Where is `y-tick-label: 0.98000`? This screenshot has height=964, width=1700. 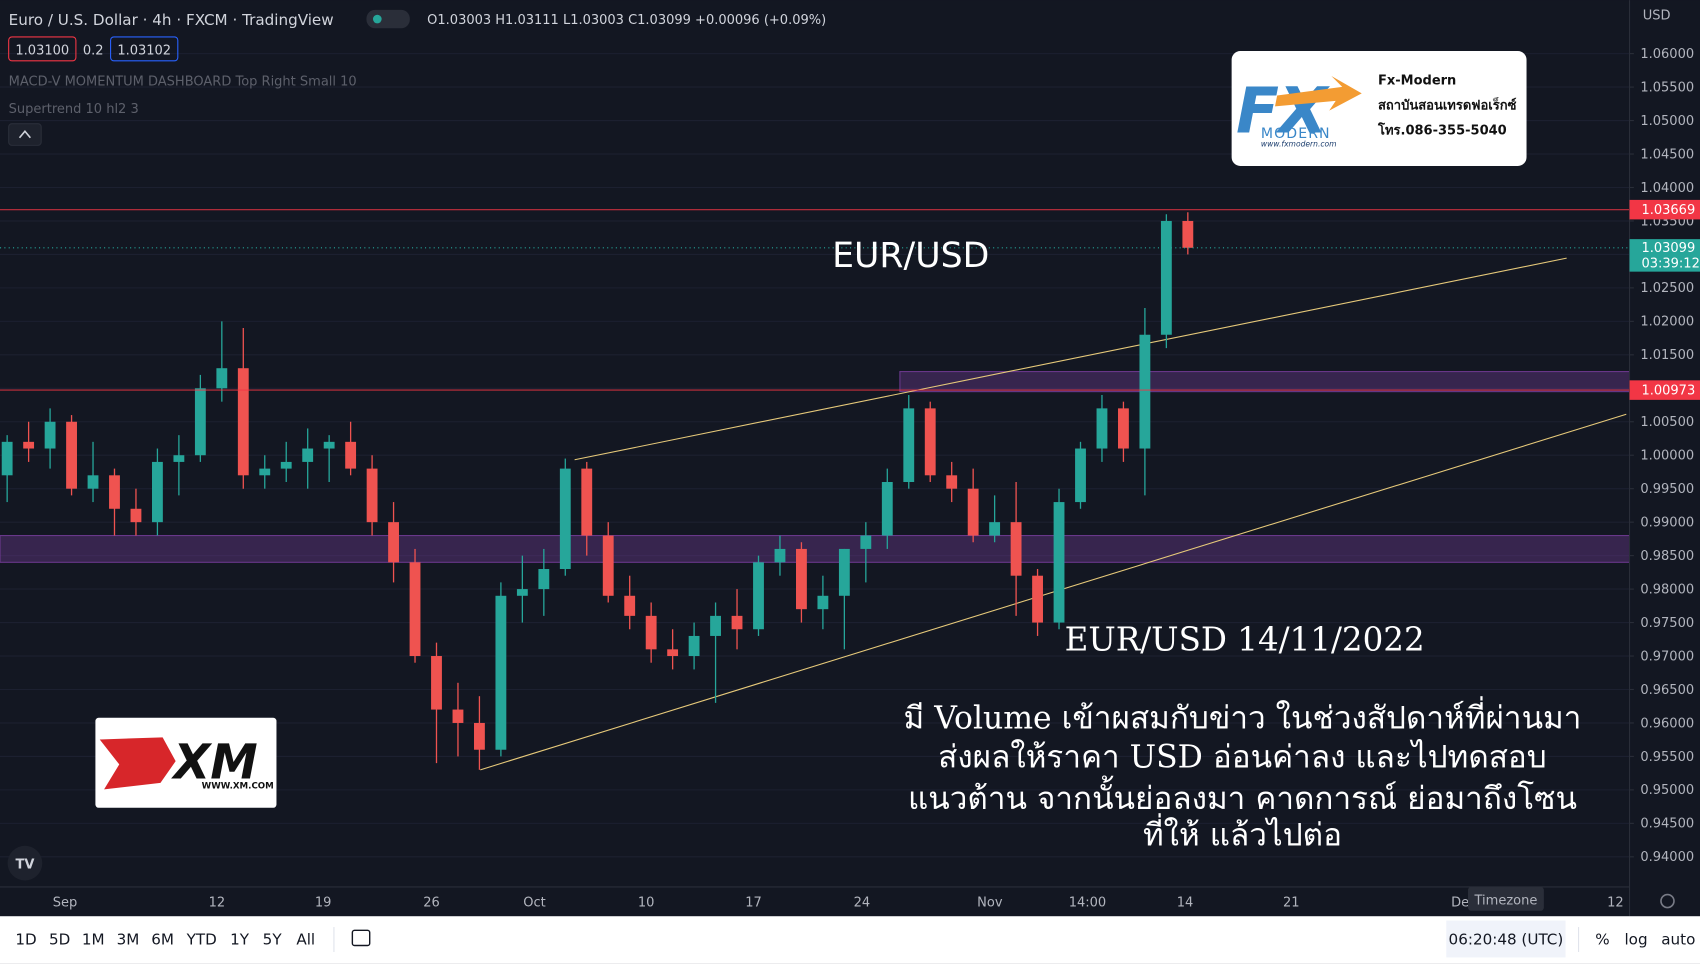 y-tick-label: 0.98000 is located at coordinates (1667, 589).